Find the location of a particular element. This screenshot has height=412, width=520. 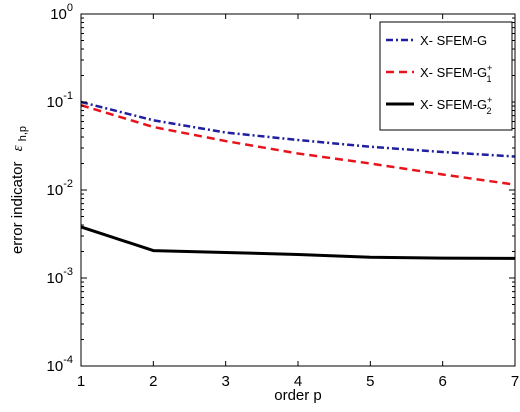

legend-label-3: X- SFEM-G+ 2 is located at coordinates (456, 105).